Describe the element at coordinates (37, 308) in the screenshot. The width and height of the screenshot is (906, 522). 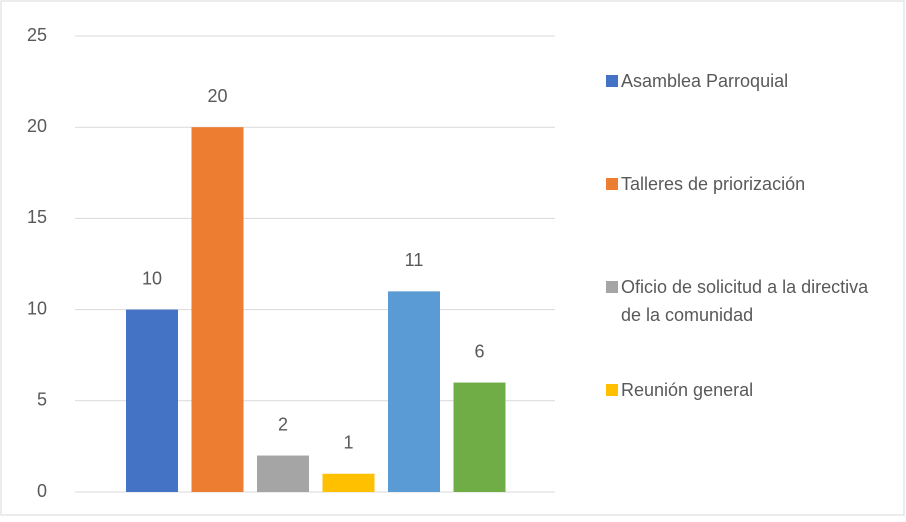
I see `y-tick-label: 10` at that location.